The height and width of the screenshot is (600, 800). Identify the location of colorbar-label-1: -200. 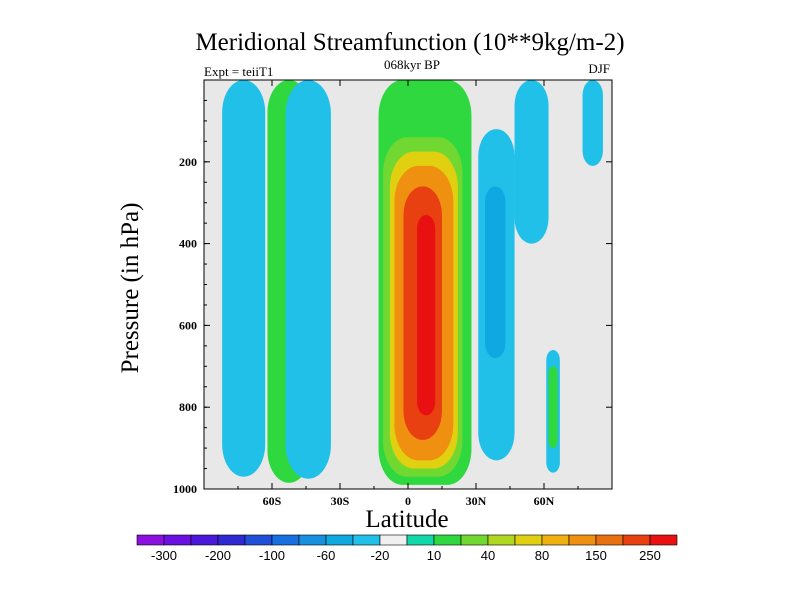
(218, 555).